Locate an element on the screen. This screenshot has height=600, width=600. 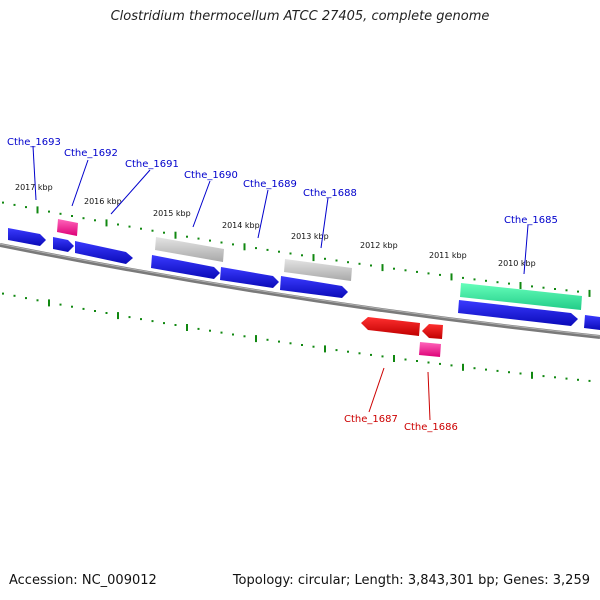
gene-label-cthe-1690: Cthe_1690 is located at coordinates (211, 175).